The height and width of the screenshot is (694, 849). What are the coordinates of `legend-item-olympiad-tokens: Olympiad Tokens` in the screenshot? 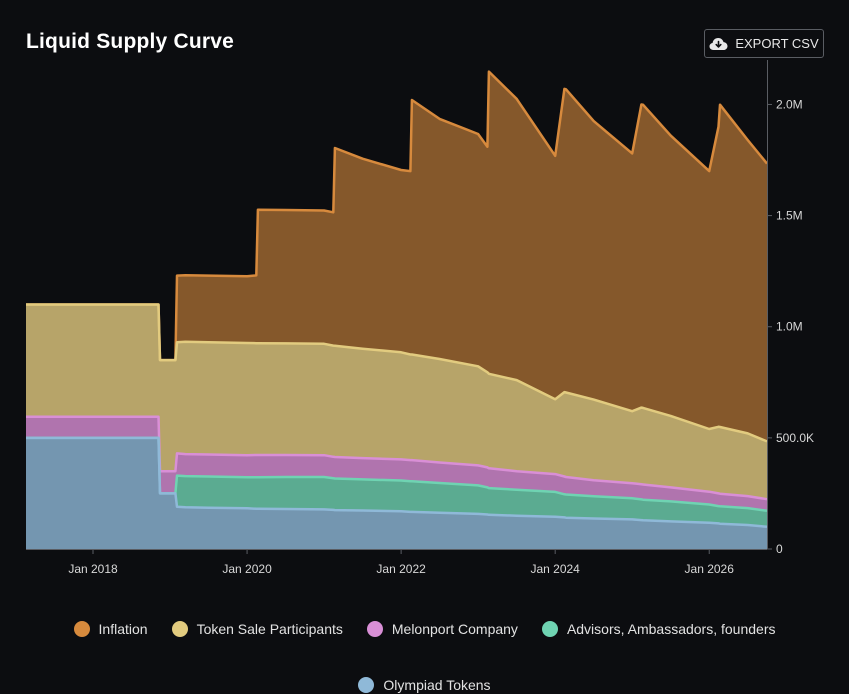 It's located at (424, 685).